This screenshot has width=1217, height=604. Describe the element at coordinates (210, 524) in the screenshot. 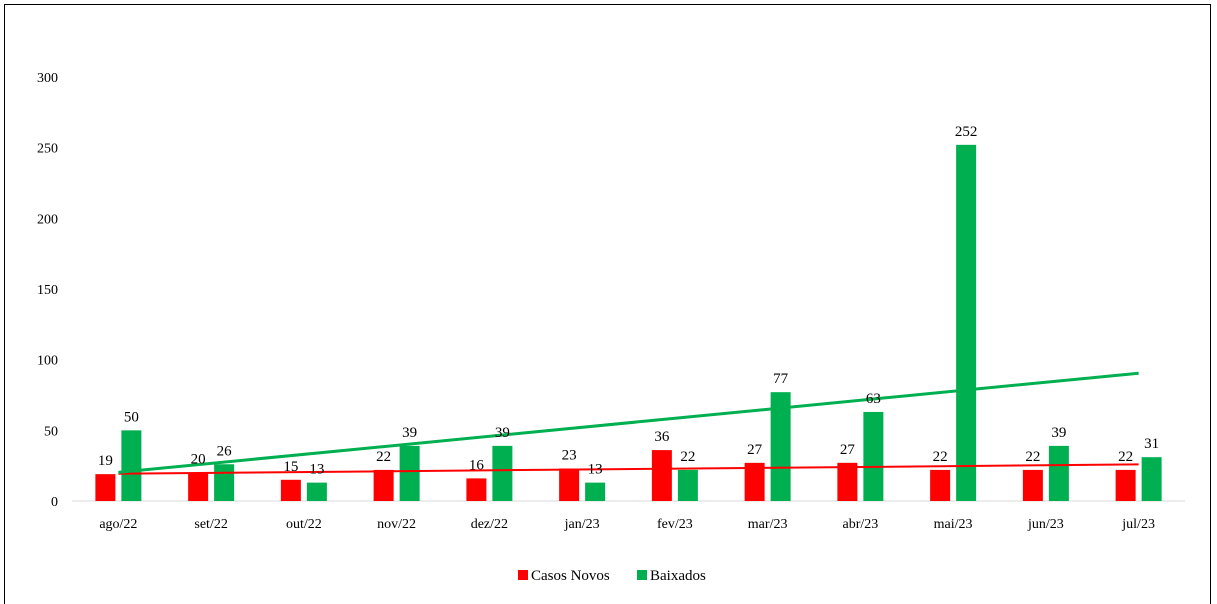

I see `x-tick-label: set/22` at that location.